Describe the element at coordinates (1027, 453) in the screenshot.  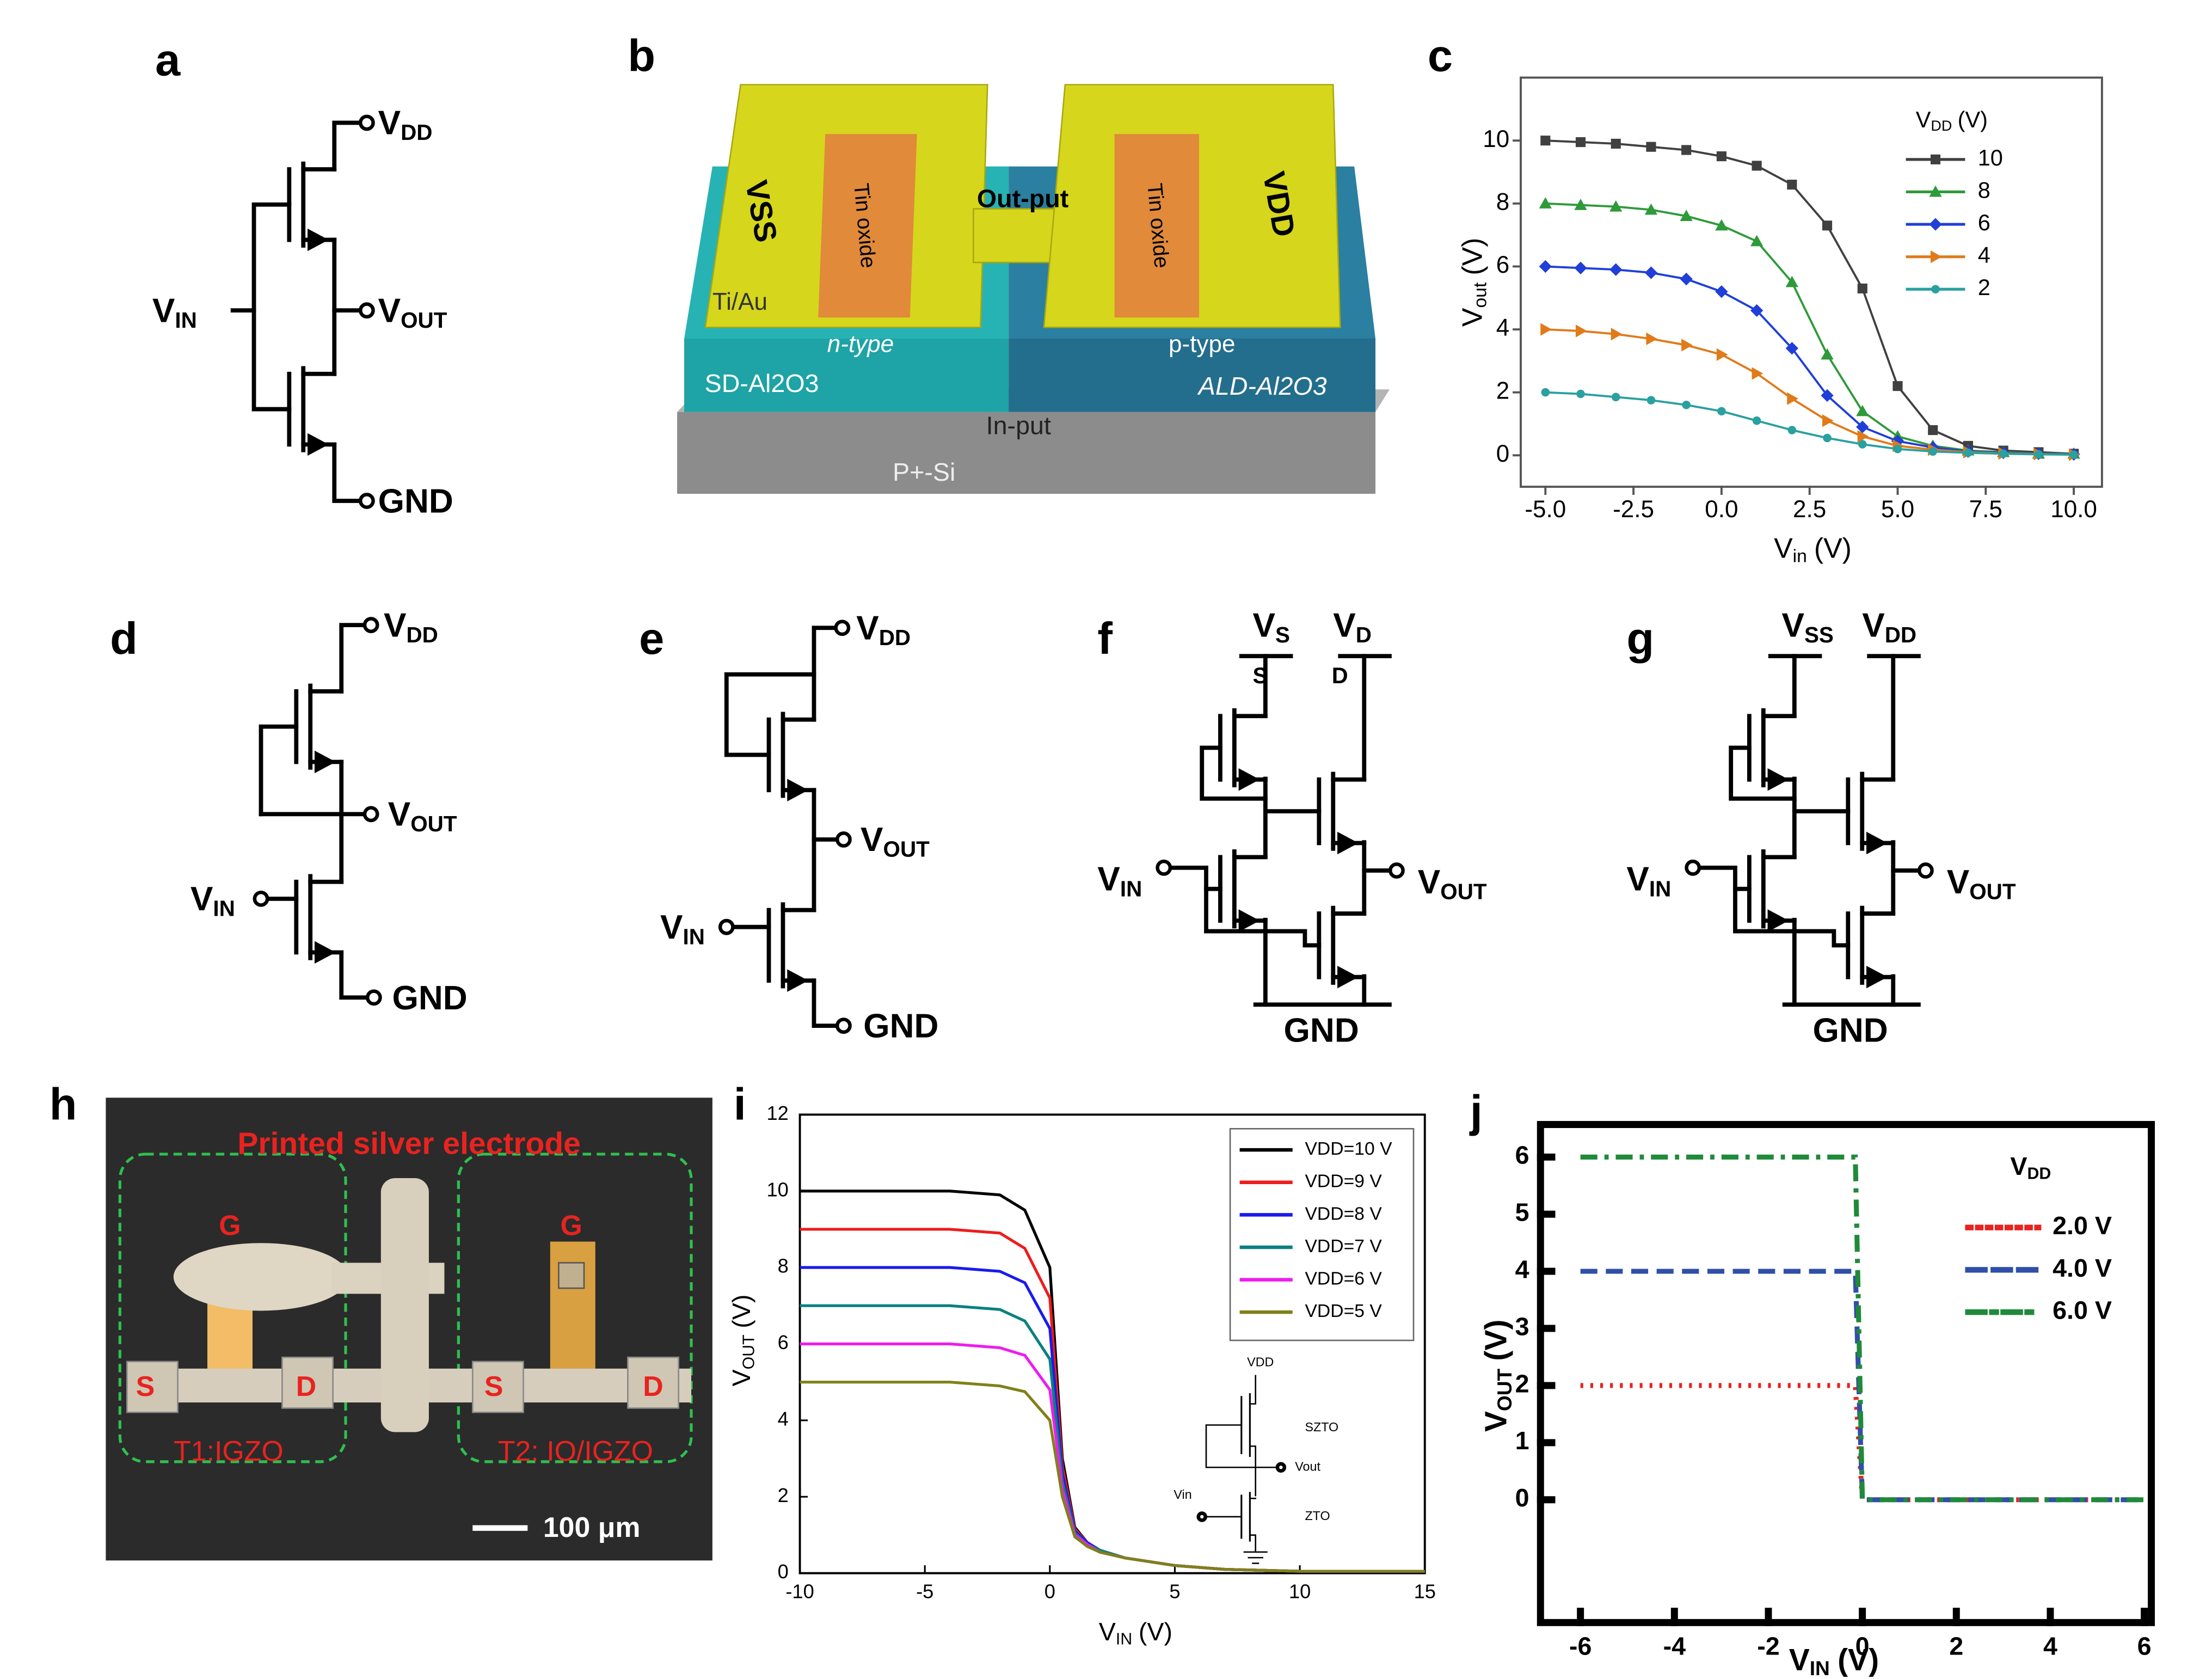
I see `substrate` at that location.